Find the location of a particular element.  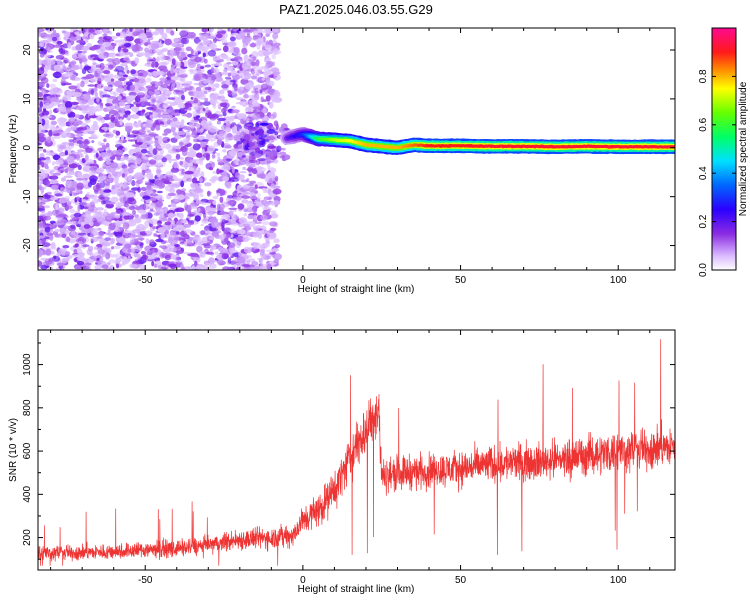

snr-x-tick-label: 100 is located at coordinates (618, 580).